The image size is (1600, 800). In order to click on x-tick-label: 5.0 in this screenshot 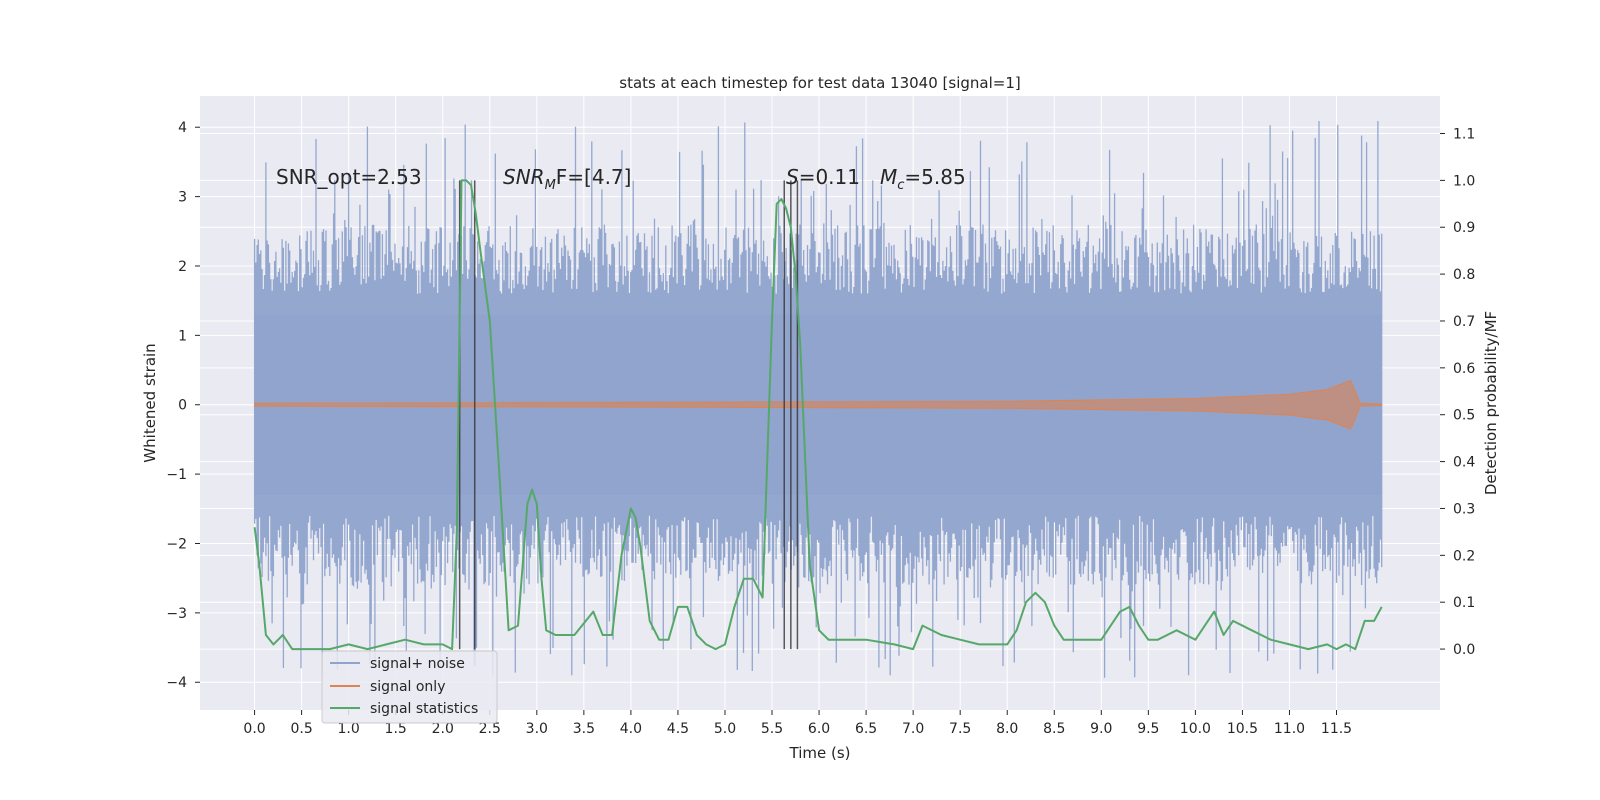, I will do `click(725, 729)`.